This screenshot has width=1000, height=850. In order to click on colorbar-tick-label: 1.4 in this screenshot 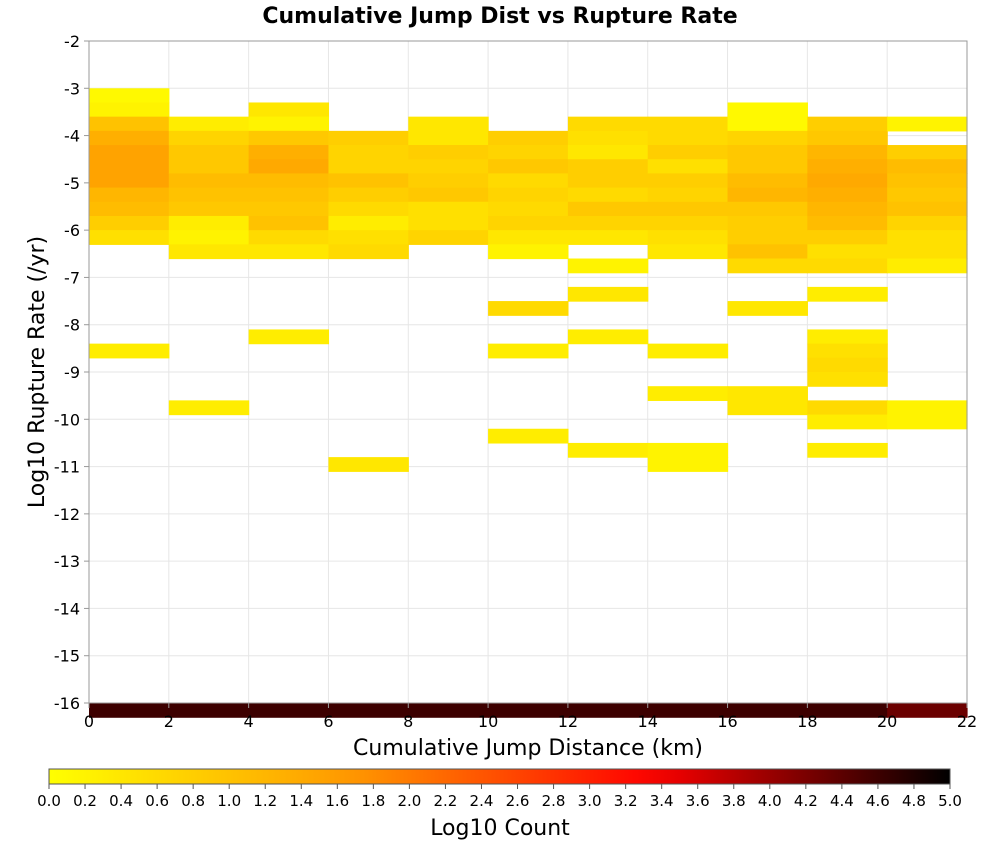, I will do `click(301, 801)`.